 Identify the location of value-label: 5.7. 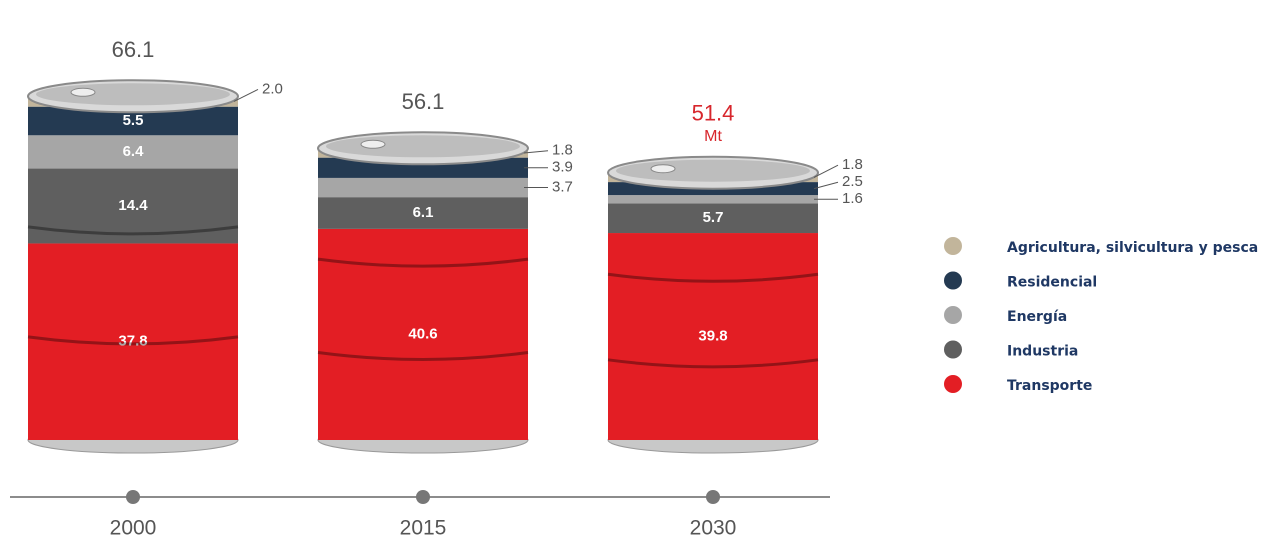
(713, 217).